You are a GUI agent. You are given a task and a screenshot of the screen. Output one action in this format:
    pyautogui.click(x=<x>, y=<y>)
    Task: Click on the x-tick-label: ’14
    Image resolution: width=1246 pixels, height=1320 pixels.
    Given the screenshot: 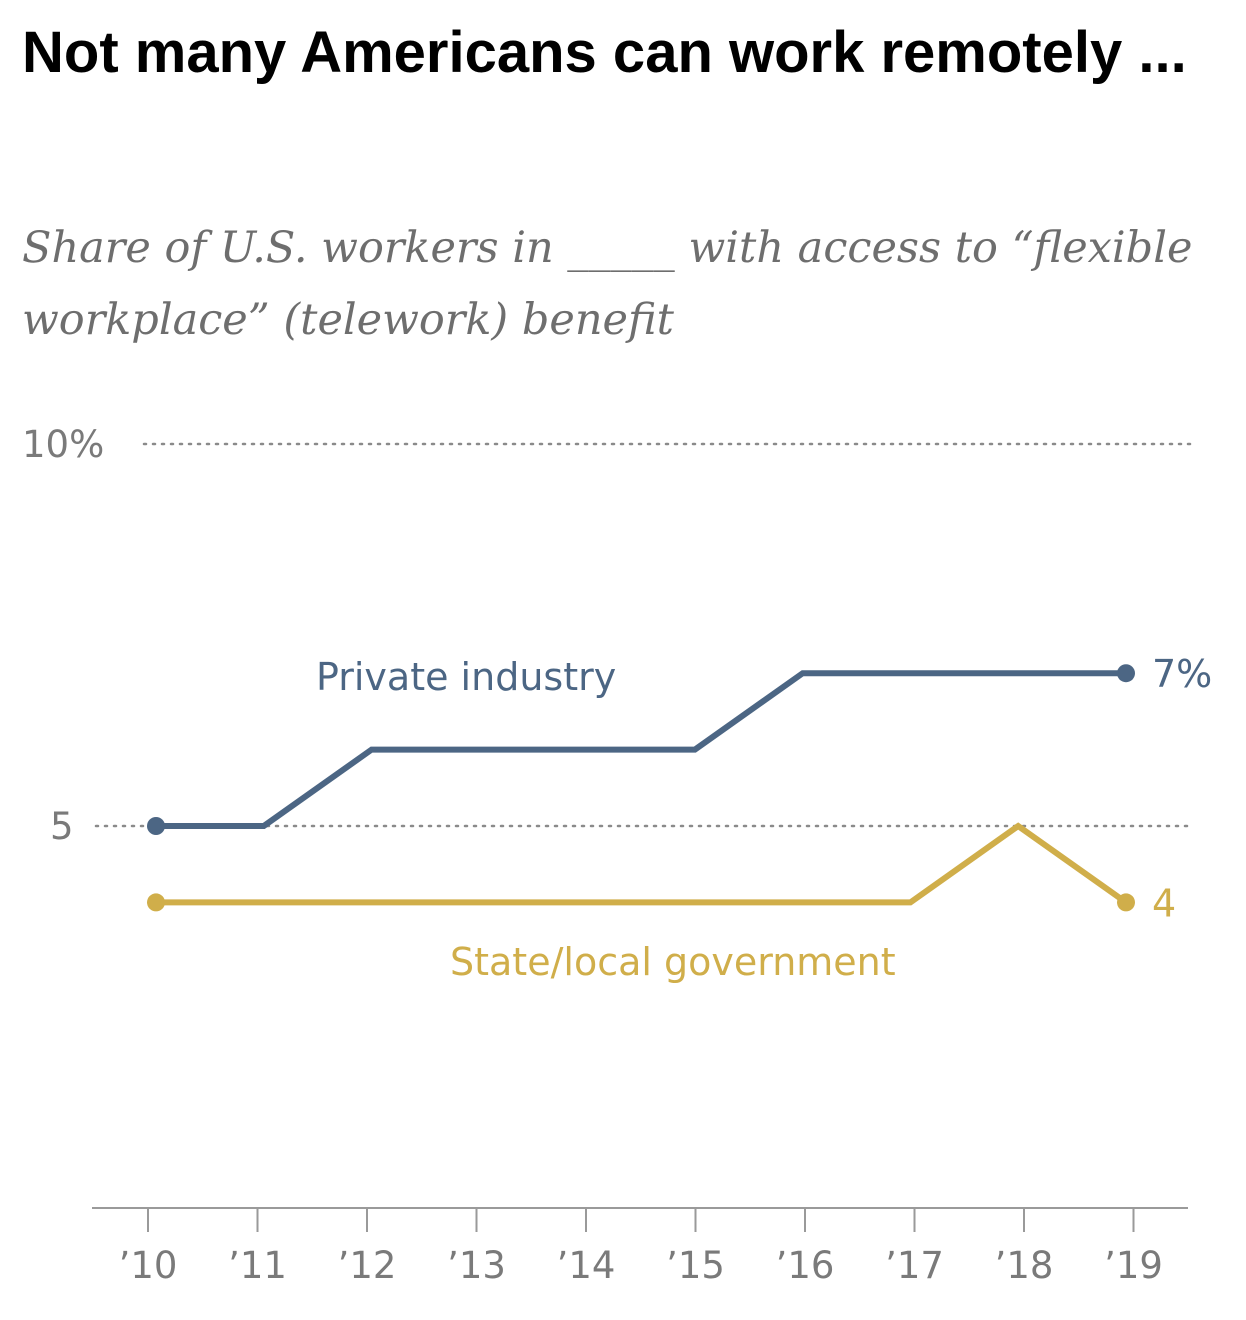 What is the action you would take?
    pyautogui.click(x=586, y=1265)
    